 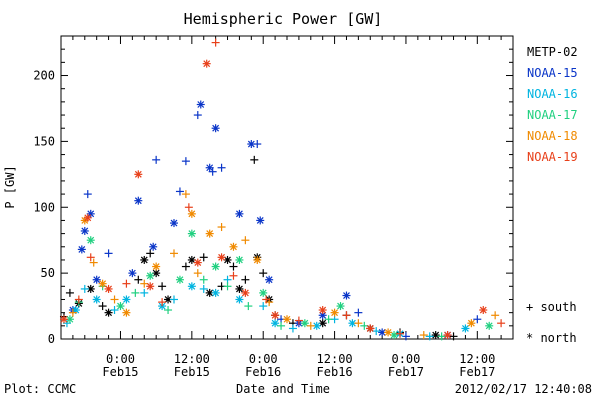 I want to click on x-tick-label-date: Feb16, so click(x=335, y=372).